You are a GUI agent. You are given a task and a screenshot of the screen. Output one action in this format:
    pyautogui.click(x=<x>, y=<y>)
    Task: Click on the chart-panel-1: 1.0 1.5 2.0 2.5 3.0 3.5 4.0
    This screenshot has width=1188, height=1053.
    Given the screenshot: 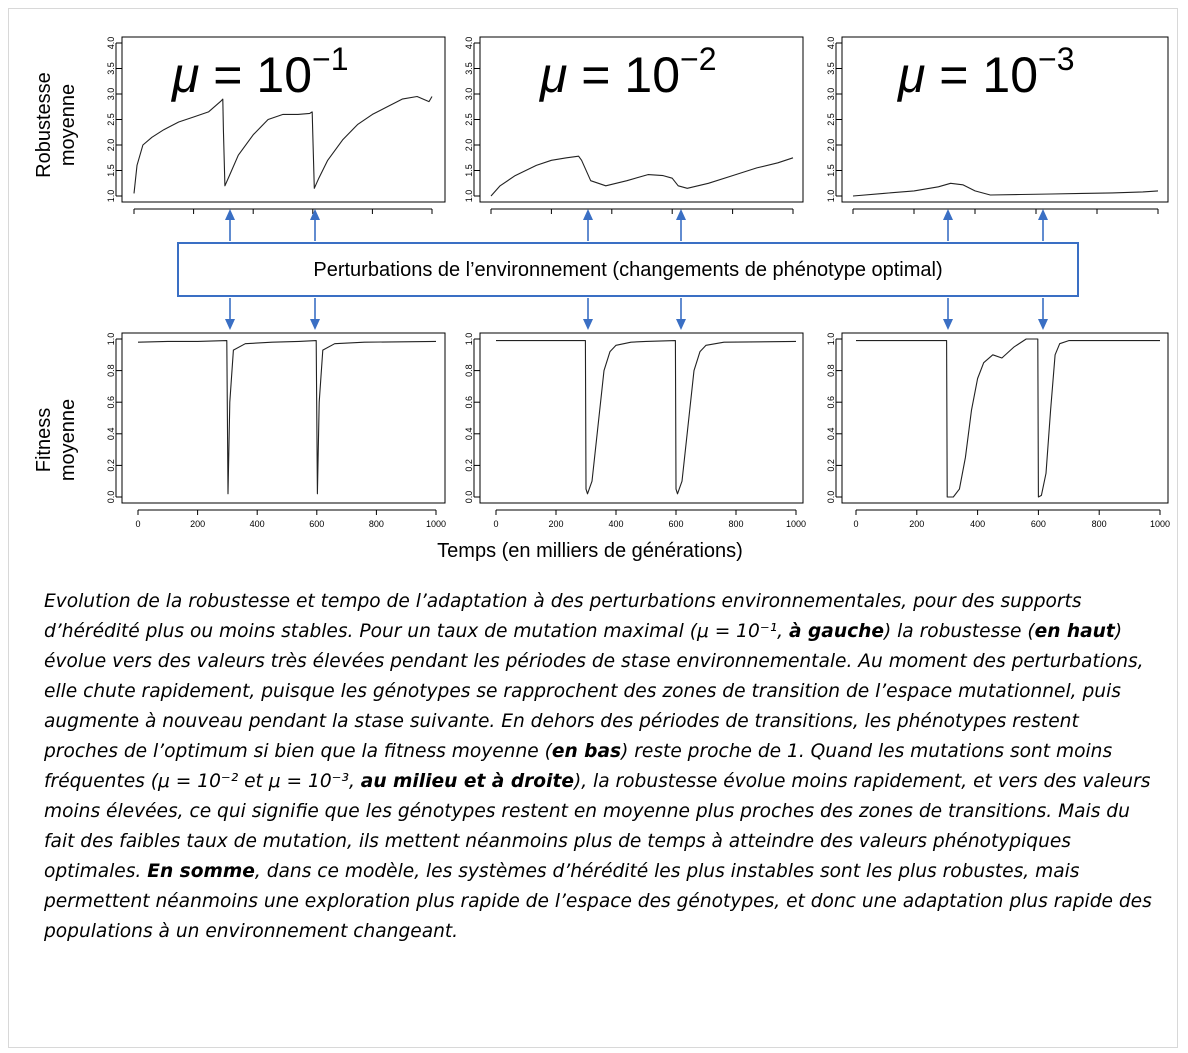 What is the action you would take?
    pyautogui.click(x=276, y=125)
    